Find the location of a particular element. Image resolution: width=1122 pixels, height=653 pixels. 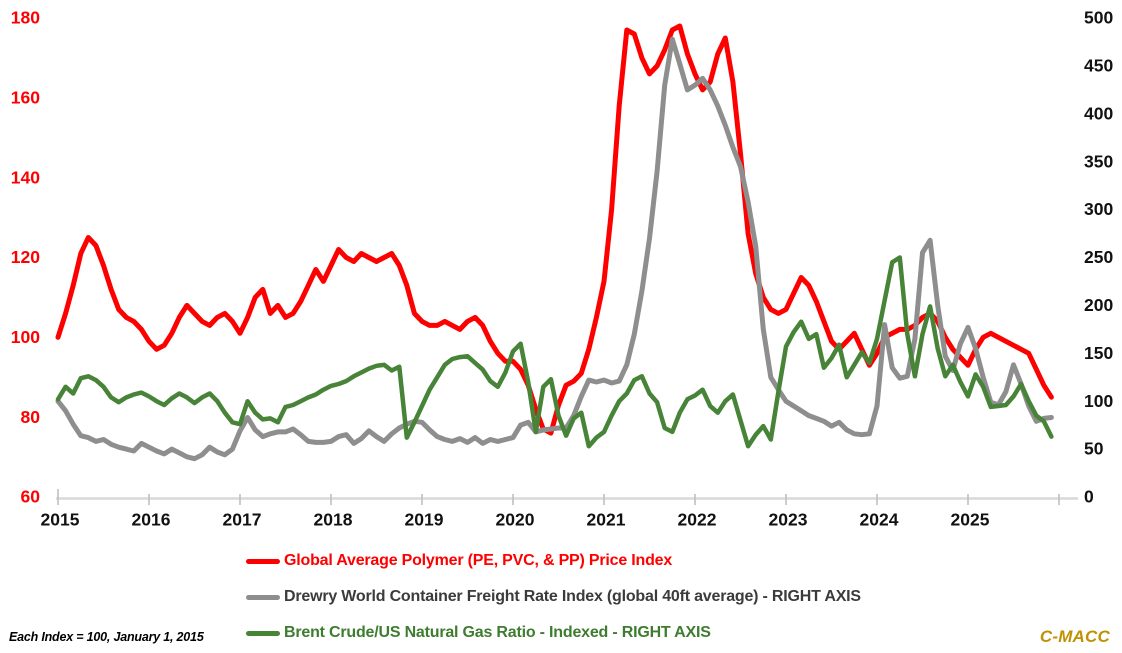

legend-line-swatch-gray is located at coordinates (263, 597).